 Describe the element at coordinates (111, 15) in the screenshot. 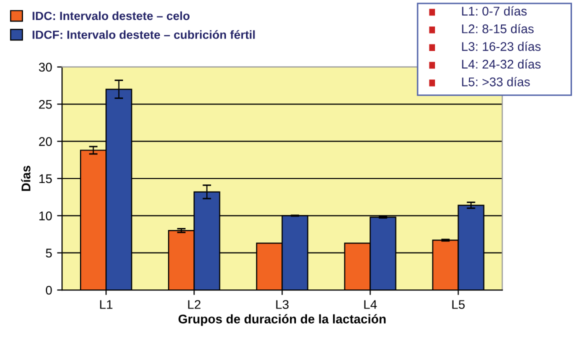

I see `legend-label: IDC: Intervalo destete – celo` at that location.